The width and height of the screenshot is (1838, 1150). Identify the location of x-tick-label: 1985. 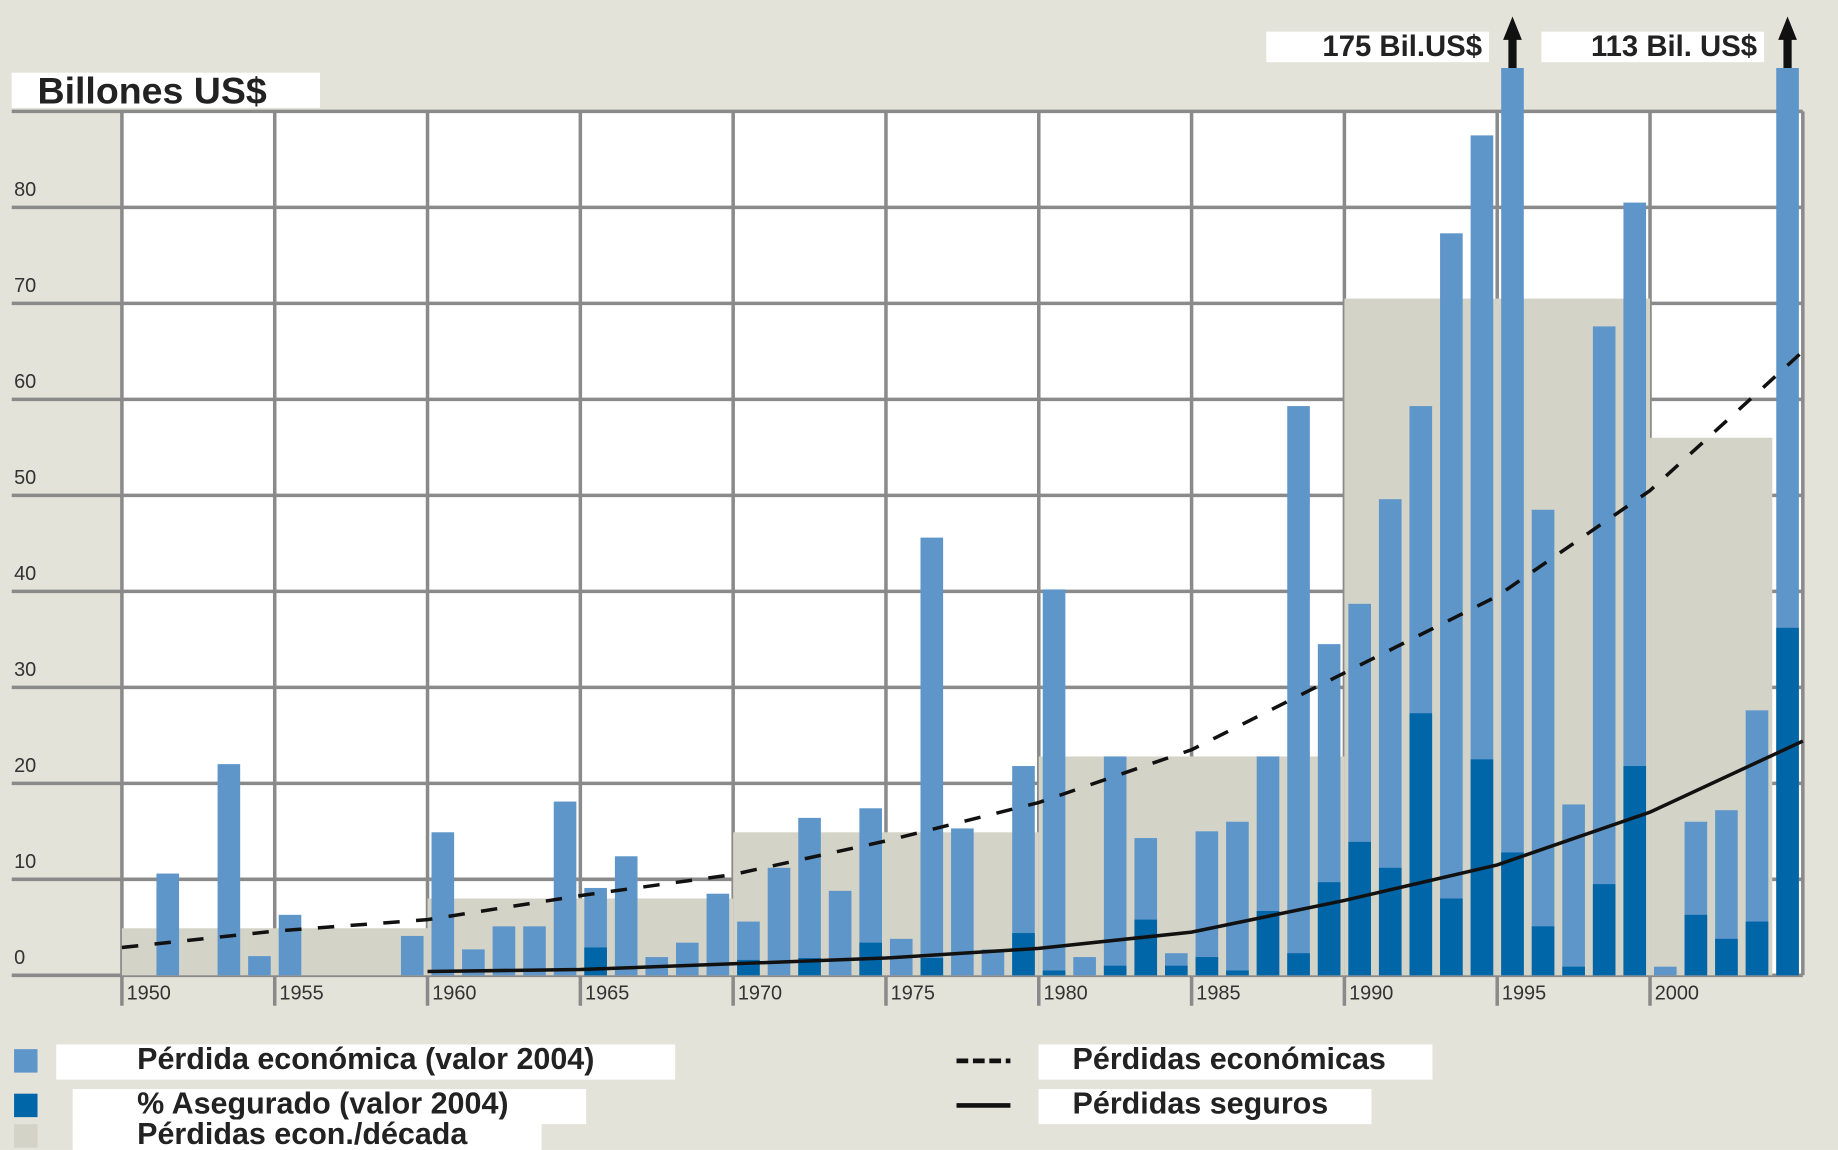
(1218, 993).